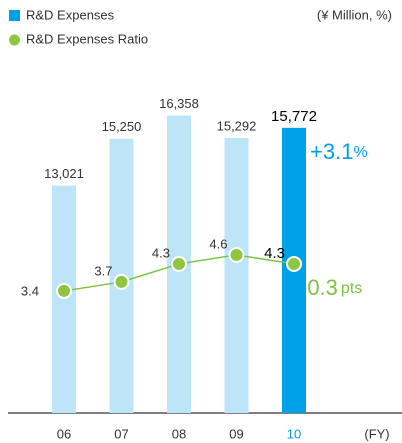 Image resolution: width=402 pixels, height=443 pixels. What do you see at coordinates (179, 433) in the screenshot?
I see `x-tick-label: 08` at bounding box center [179, 433].